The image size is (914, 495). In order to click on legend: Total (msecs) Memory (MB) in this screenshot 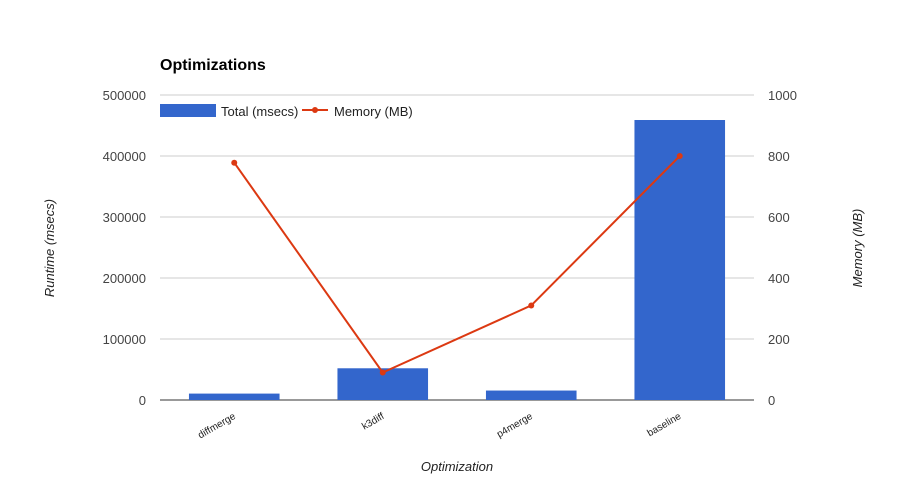, I will do `click(286, 111)`.